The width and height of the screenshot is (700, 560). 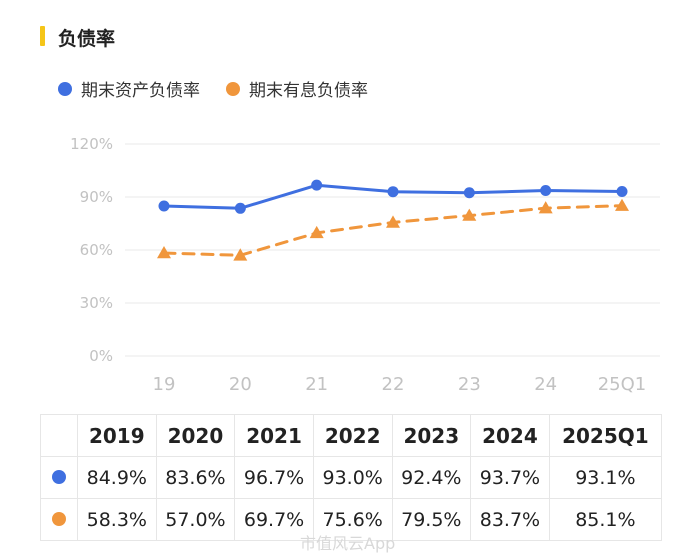 What do you see at coordinates (605, 519) in the screenshot?
I see `table-cell: 85.1%` at bounding box center [605, 519].